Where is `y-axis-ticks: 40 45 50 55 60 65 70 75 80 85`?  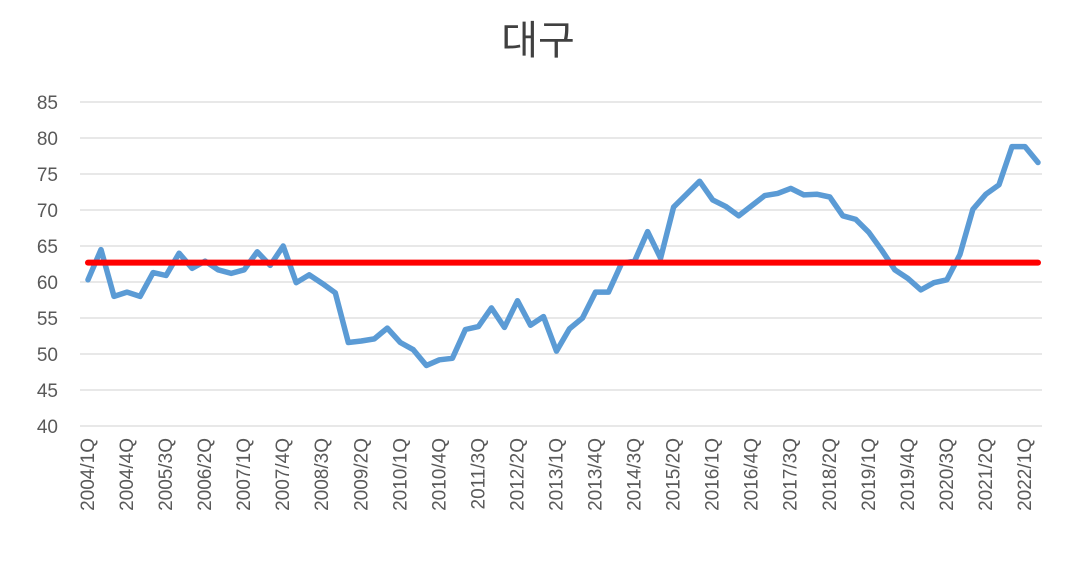
y-axis-ticks: 40 45 50 55 60 65 70 75 80 85 is located at coordinates (47, 265).